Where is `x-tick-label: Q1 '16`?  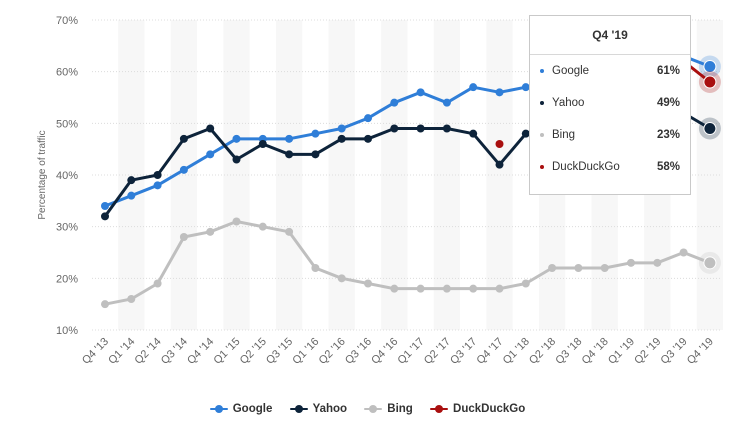
x-tick-label: Q1 '16 is located at coordinates (305, 351).